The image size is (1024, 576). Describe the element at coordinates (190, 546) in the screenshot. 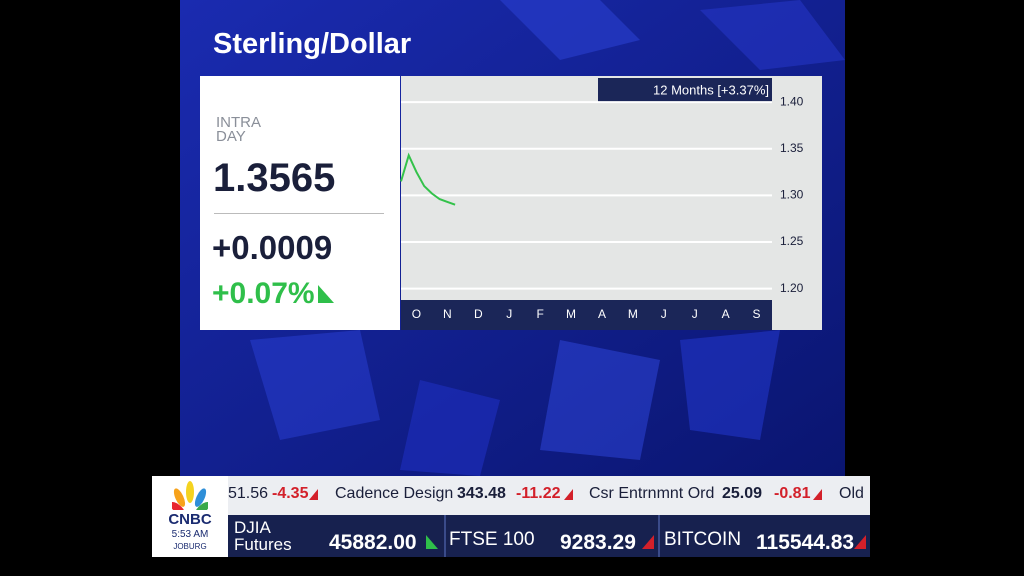

I see `city: JOBURG` at that location.